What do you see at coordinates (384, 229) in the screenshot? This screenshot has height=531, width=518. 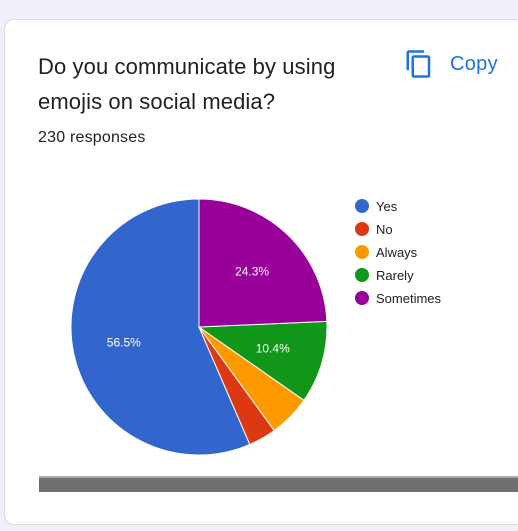 I see `legend-label-no: No` at bounding box center [384, 229].